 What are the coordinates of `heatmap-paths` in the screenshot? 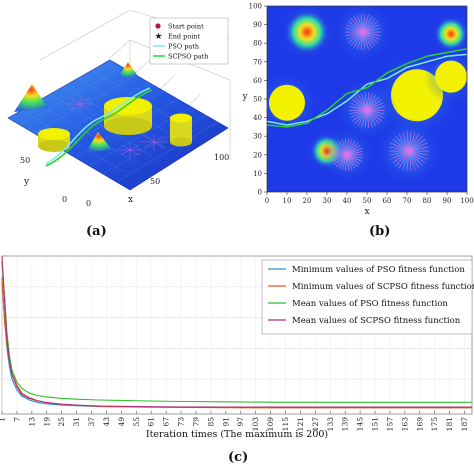 It's located at (367, 88).